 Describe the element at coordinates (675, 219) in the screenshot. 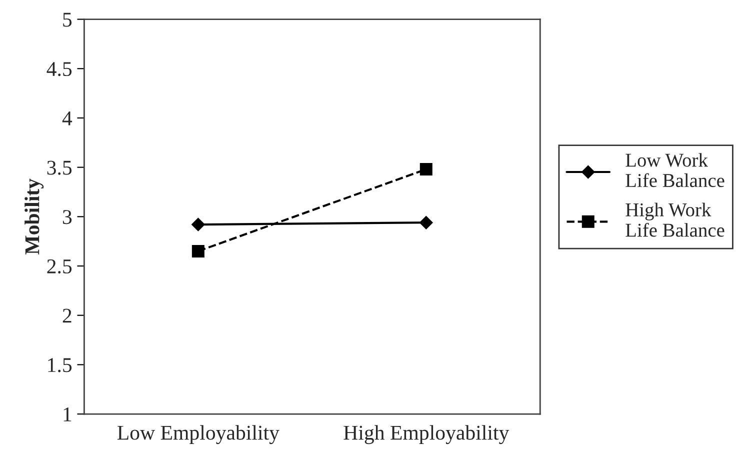

I see `legend-label: High Work Life Balance` at that location.